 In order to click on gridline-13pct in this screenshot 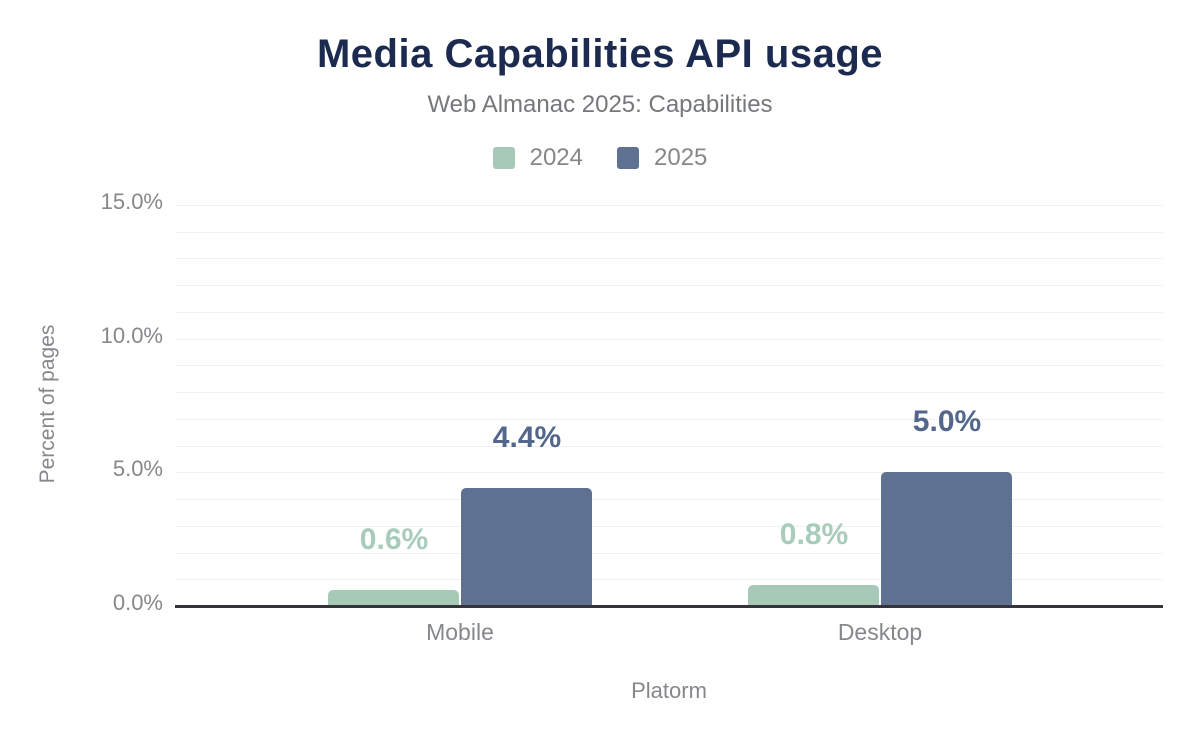, I will do `click(669, 258)`.